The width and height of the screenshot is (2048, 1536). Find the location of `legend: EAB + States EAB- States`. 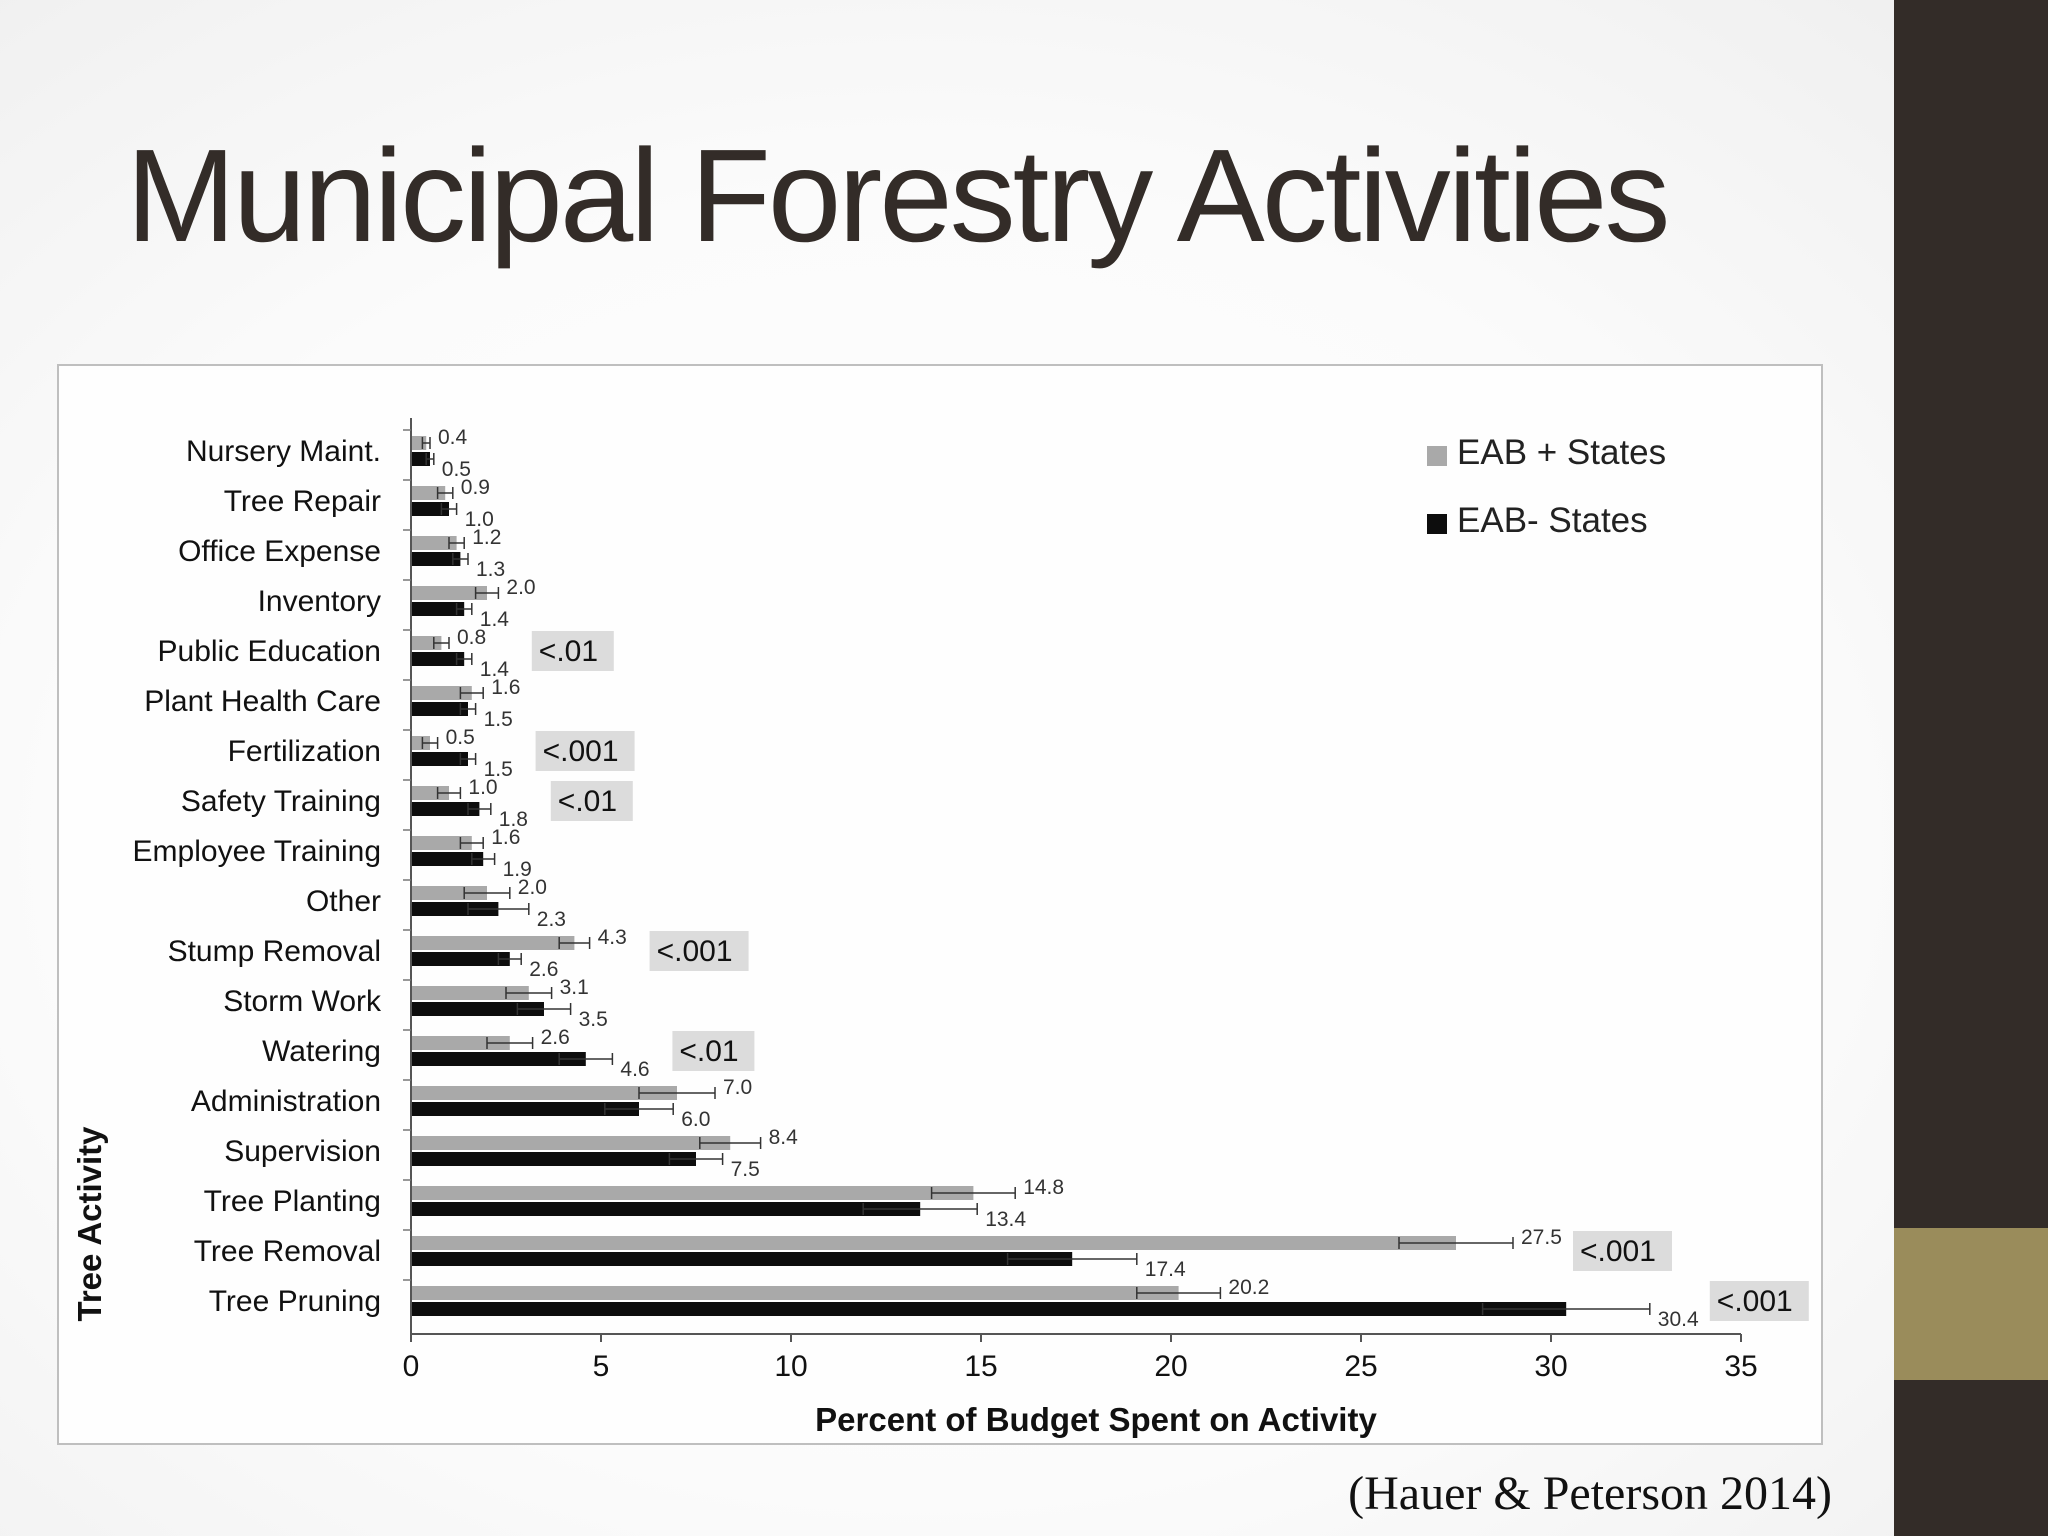

legend: EAB + States EAB- States is located at coordinates (1546, 486).